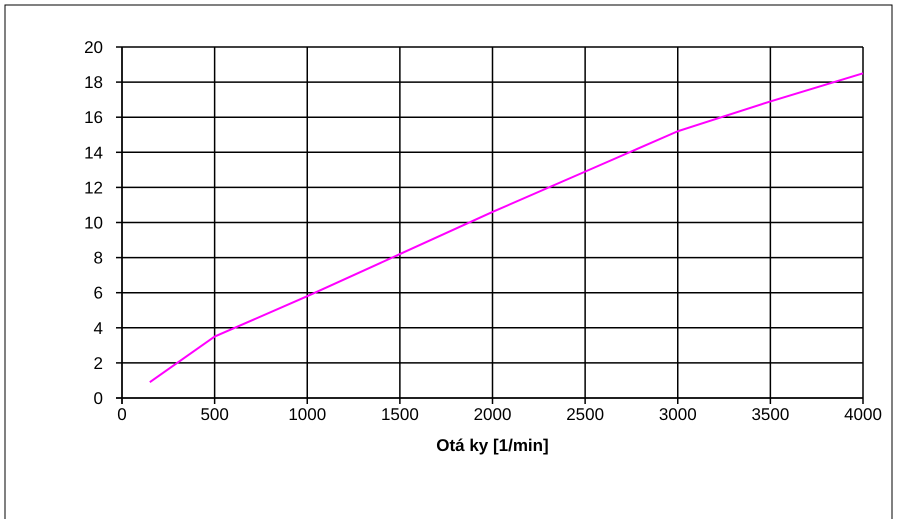  Describe the element at coordinates (585, 414) in the screenshot. I see `x-tick-label: 2500` at that location.